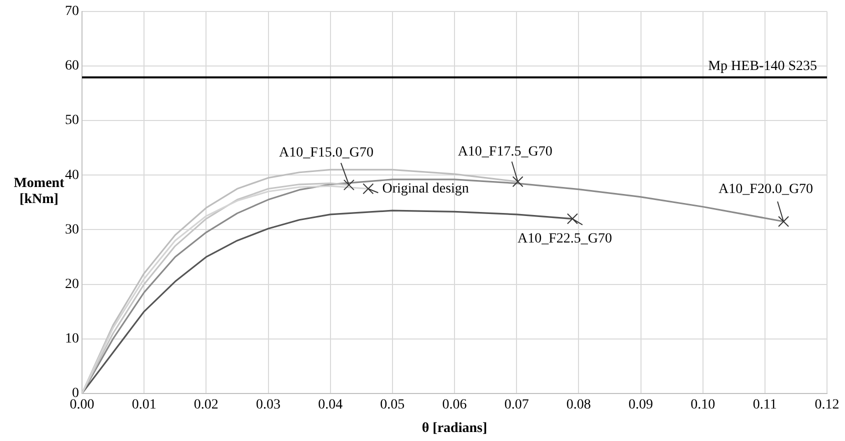  What do you see at coordinates (330, 404) in the screenshot?
I see `x-tick-label: 0.04` at bounding box center [330, 404].